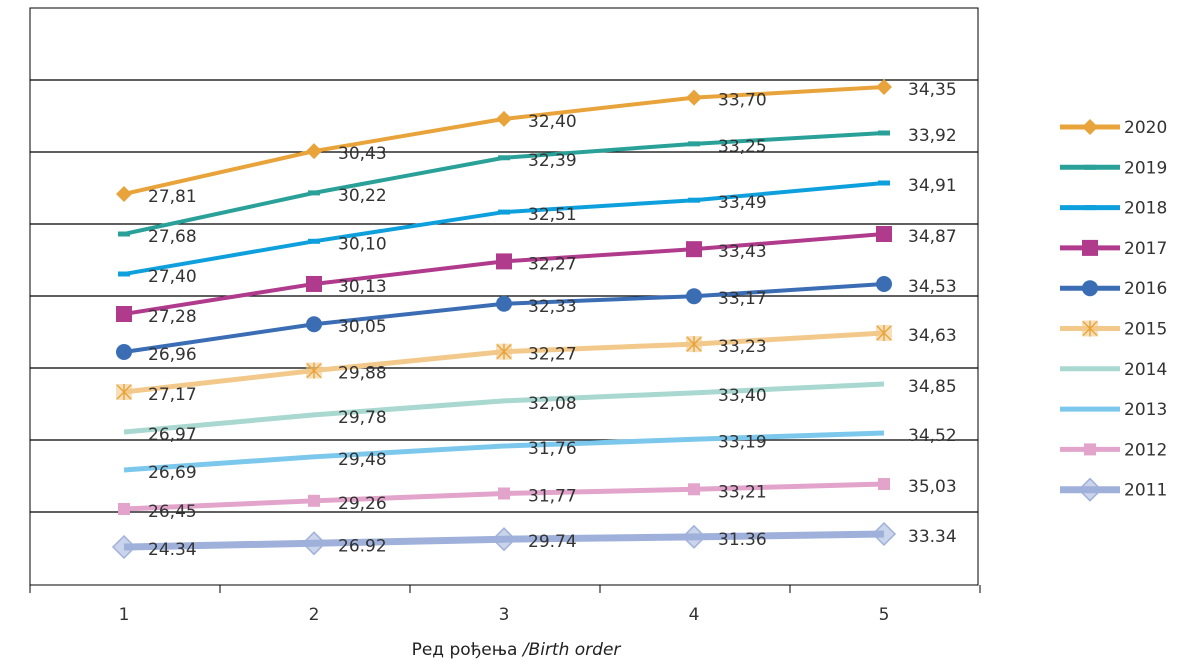 The width and height of the screenshot is (1198, 666). I want to click on x-axis-title: Ред рођења /Birth order, so click(517, 650).